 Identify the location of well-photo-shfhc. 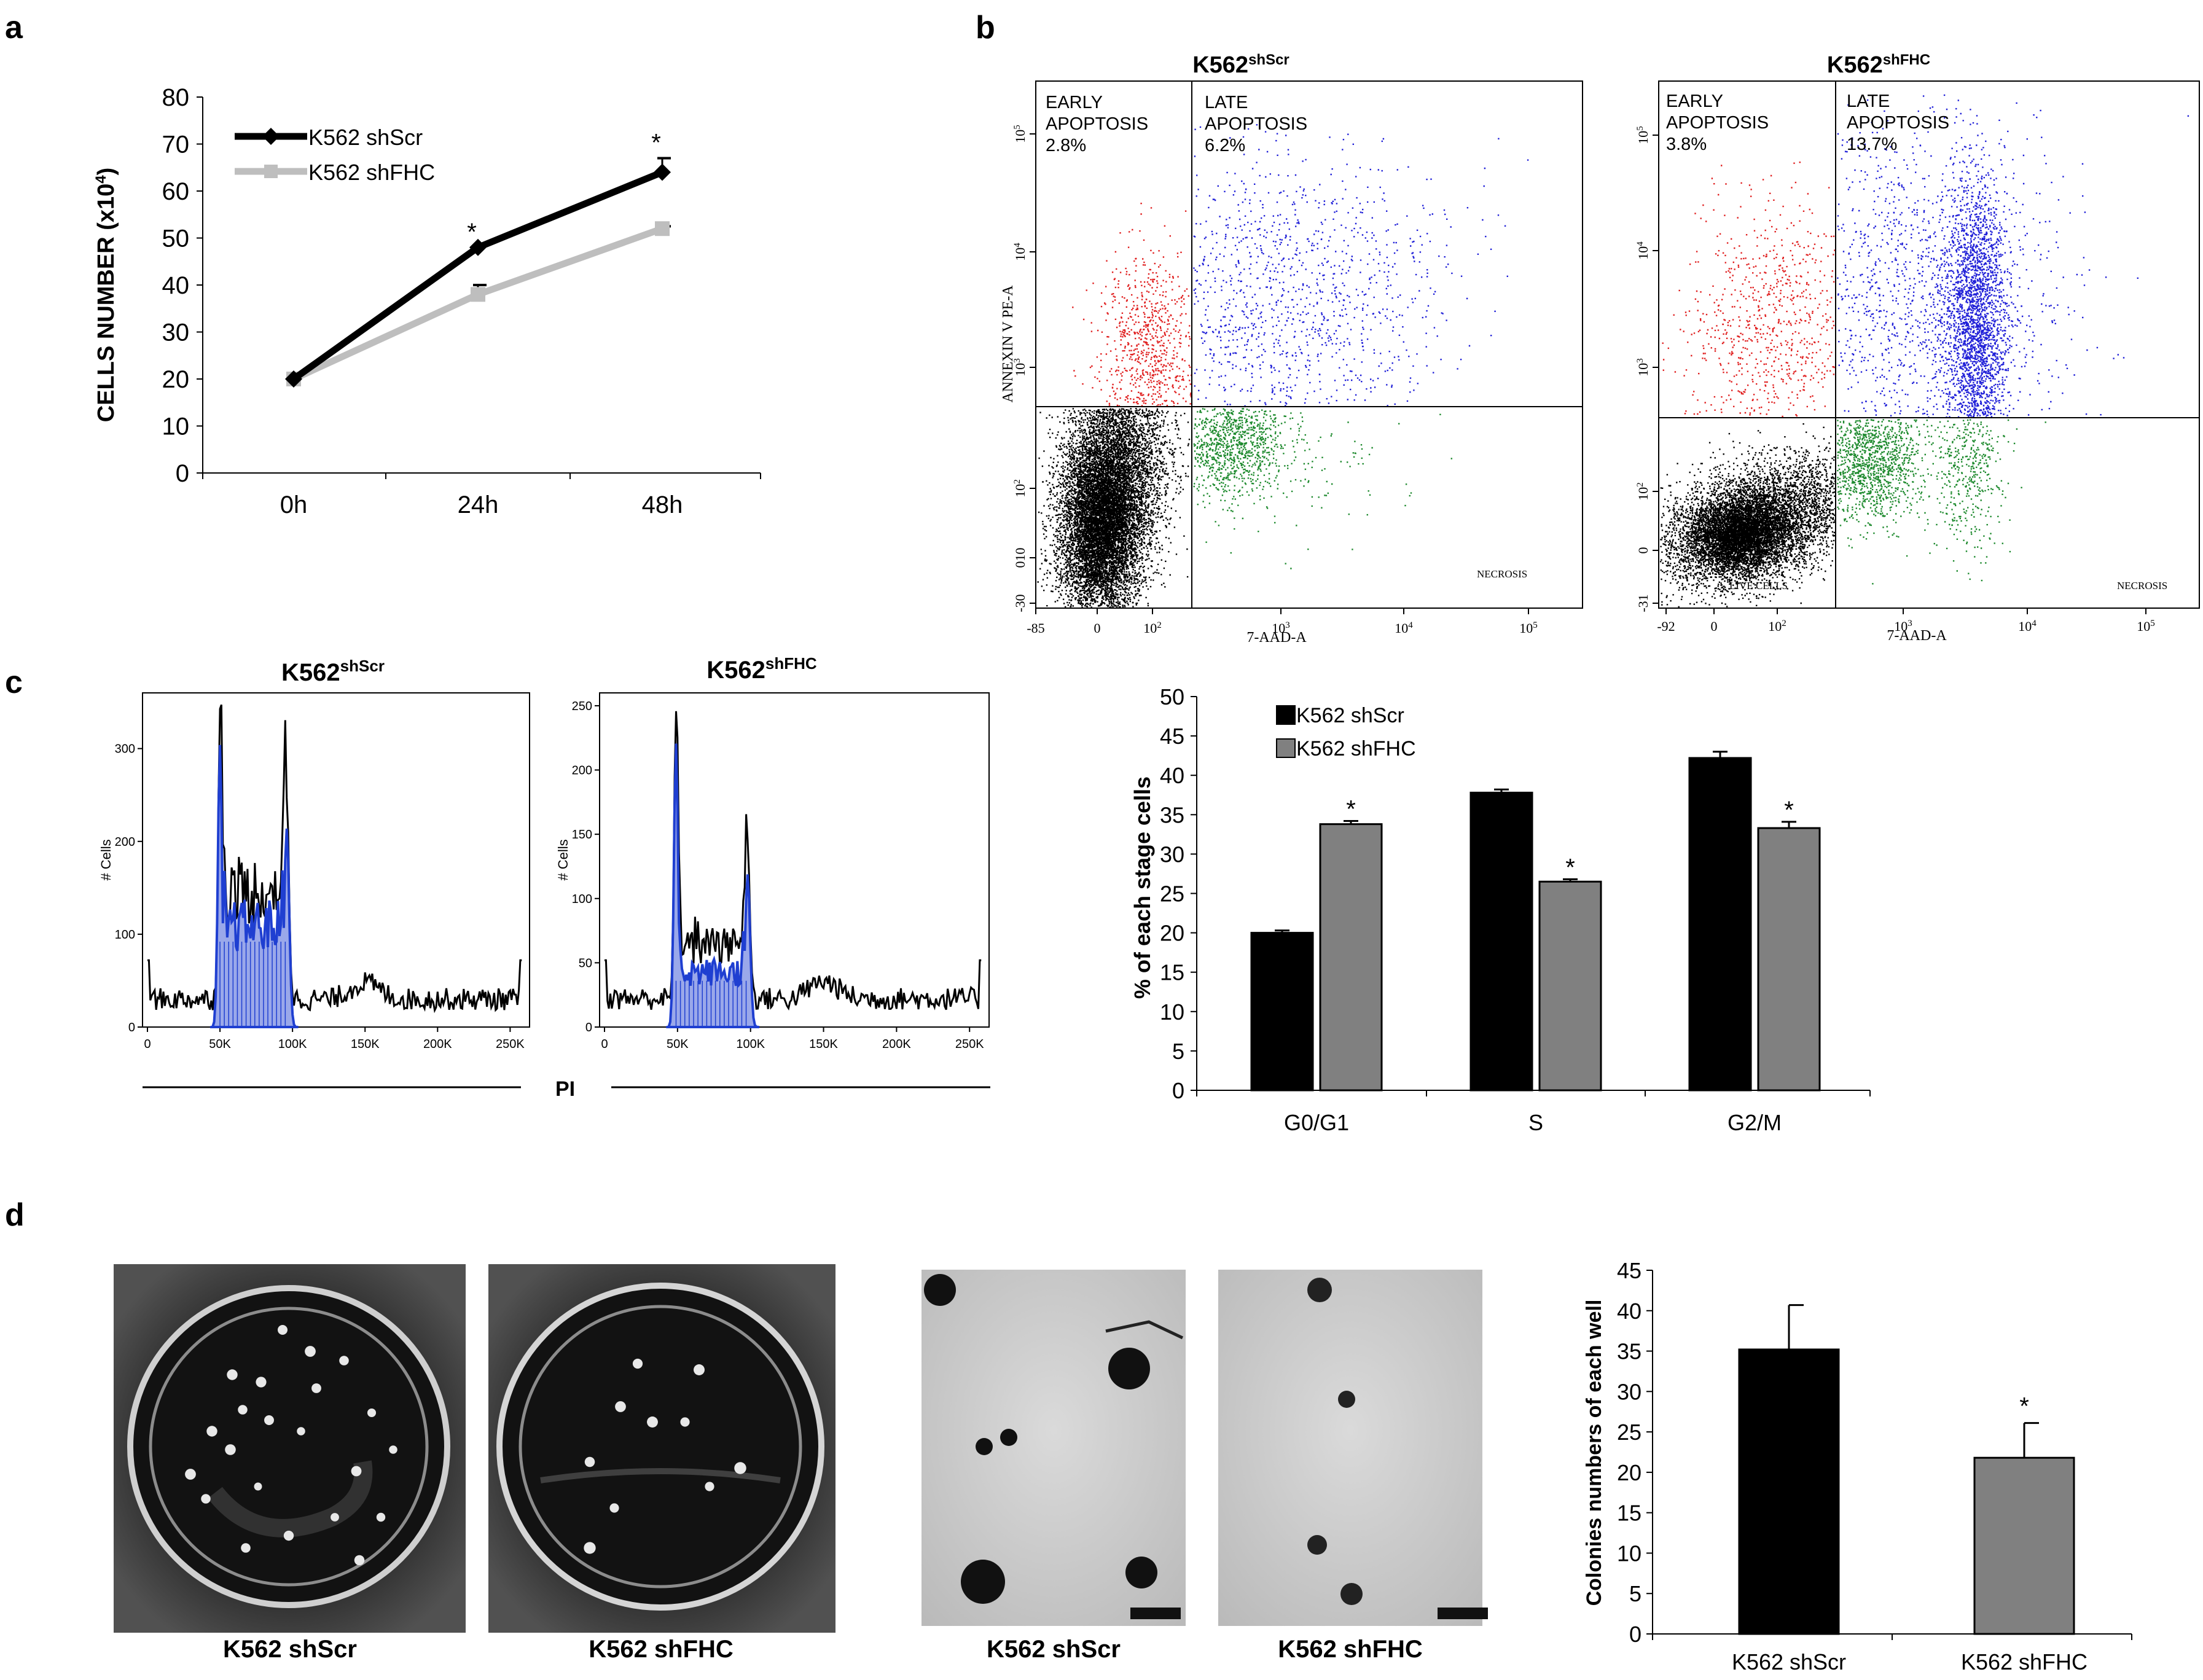
(661, 1448).